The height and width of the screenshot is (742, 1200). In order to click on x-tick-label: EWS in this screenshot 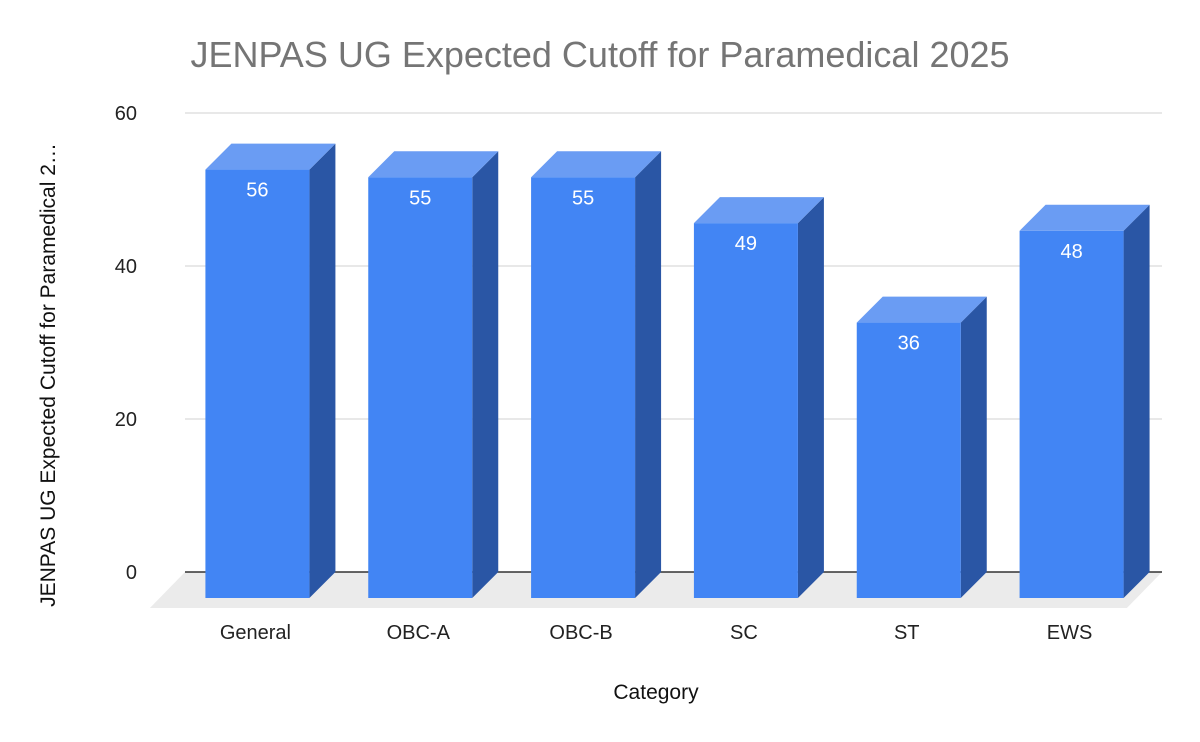, I will do `click(1070, 633)`.